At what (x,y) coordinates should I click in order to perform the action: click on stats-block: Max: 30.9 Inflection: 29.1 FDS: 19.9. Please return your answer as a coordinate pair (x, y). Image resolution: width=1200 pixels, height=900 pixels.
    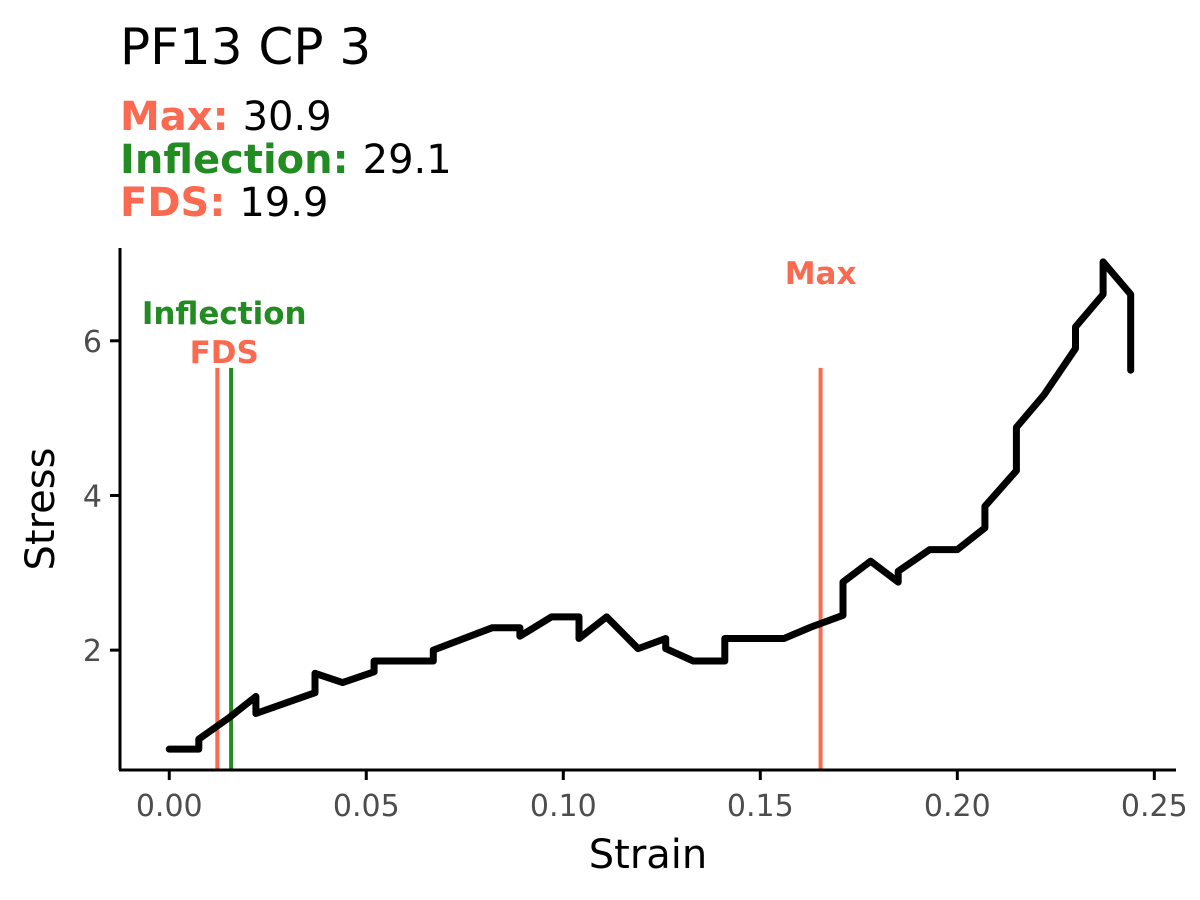
    Looking at the image, I should click on (286, 160).